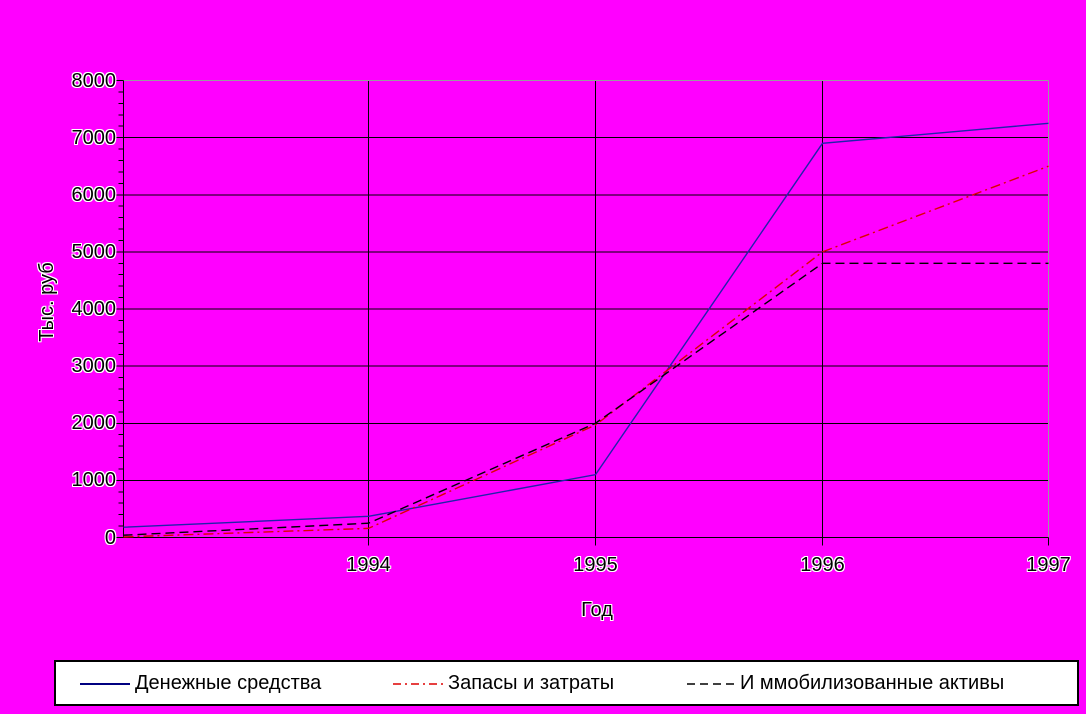  I want to click on y-tick-label: 3000, so click(94, 366).